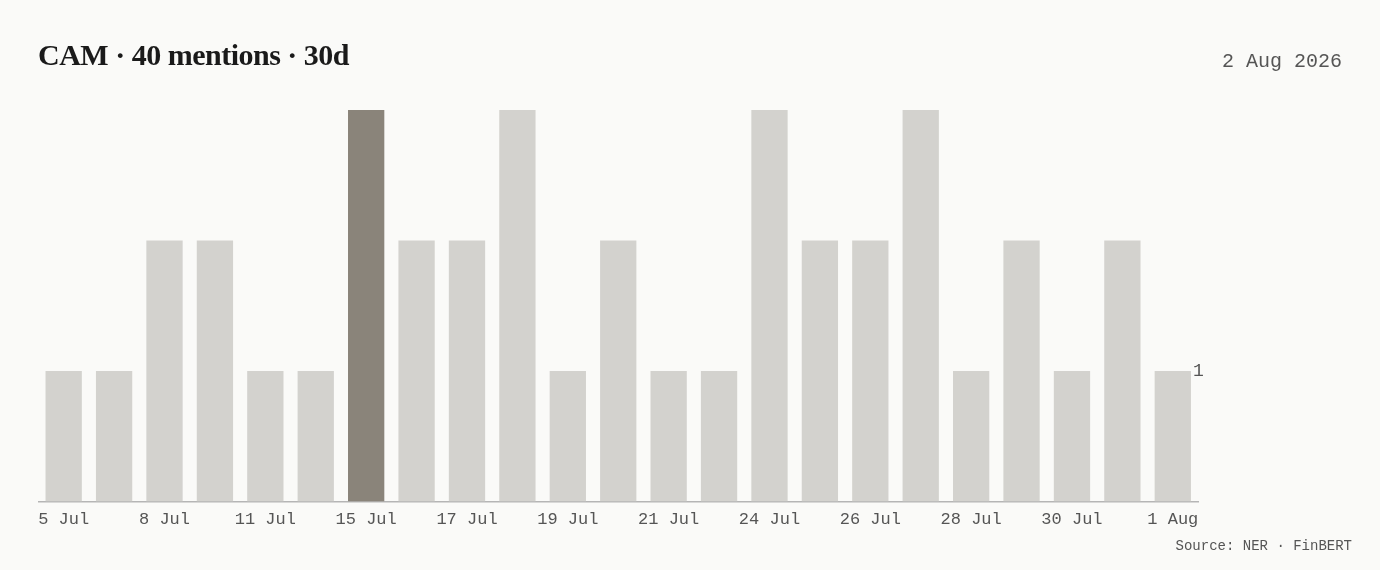 This screenshot has width=1380, height=570. Describe the element at coordinates (669, 520) in the screenshot. I see `x-tick-label: 21 Jul` at that location.